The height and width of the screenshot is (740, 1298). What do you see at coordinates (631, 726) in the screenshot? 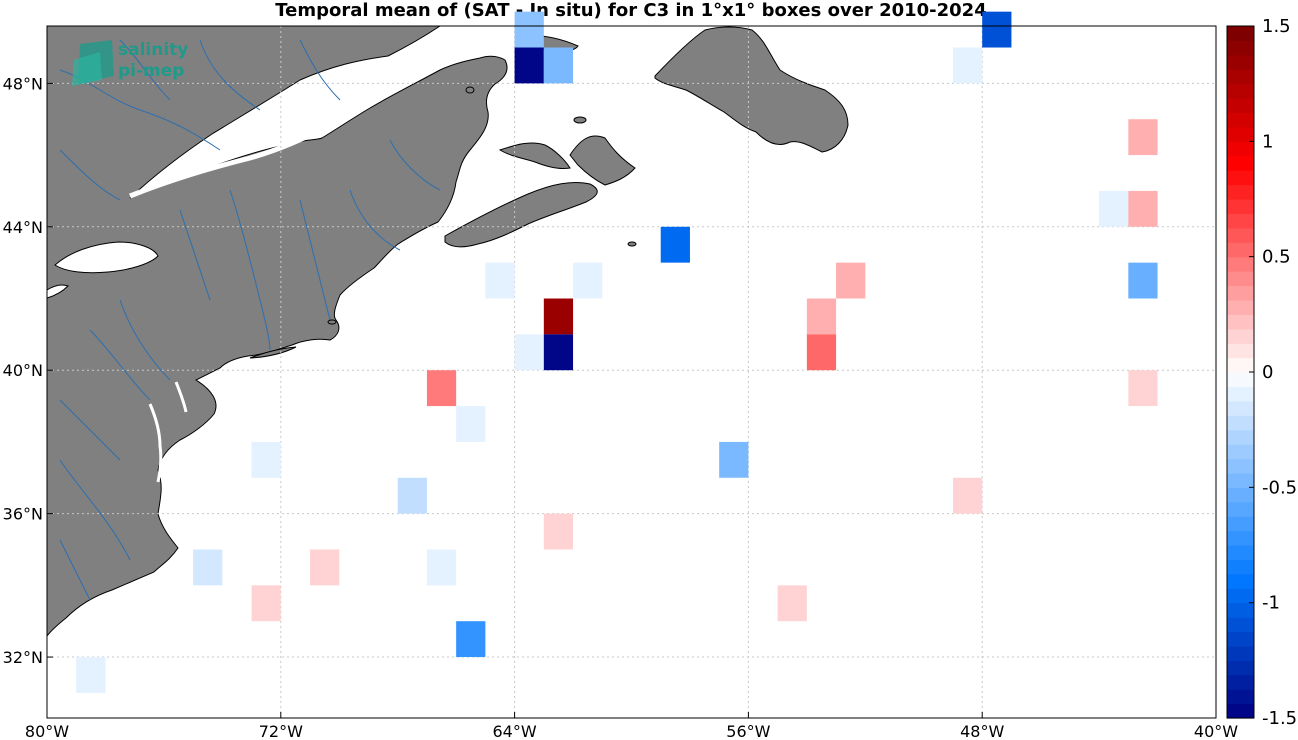
I see `longitude-axis: 80°W 72°W 64°W 56°W 48°W 40°W` at bounding box center [631, 726].